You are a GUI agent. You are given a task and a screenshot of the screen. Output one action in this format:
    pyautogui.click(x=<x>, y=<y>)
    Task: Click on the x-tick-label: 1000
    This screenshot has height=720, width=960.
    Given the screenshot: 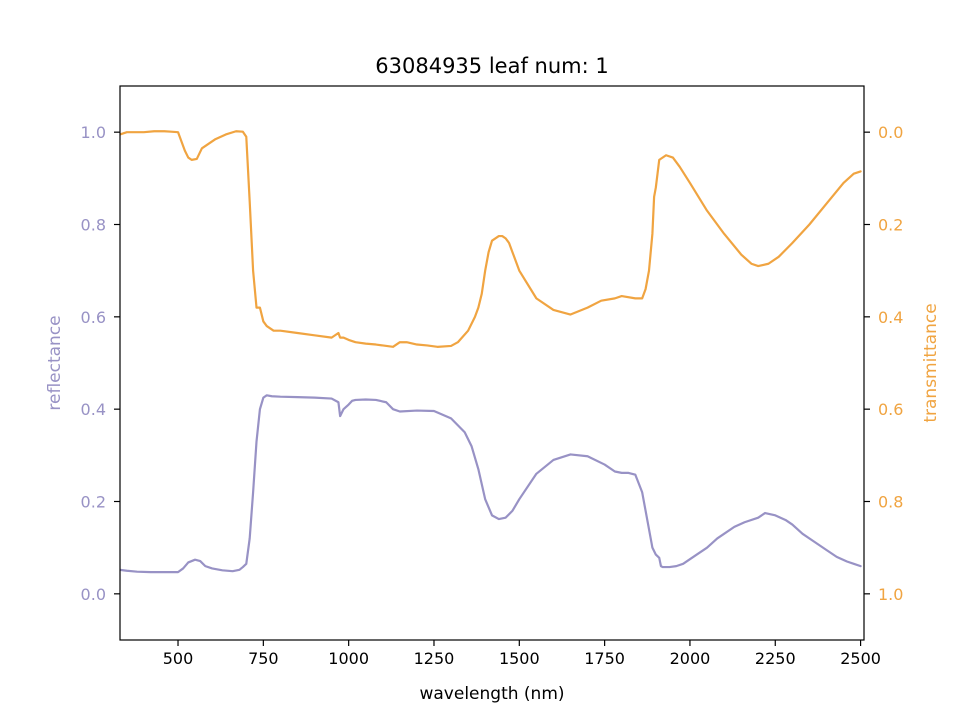 What is the action you would take?
    pyautogui.click(x=348, y=658)
    